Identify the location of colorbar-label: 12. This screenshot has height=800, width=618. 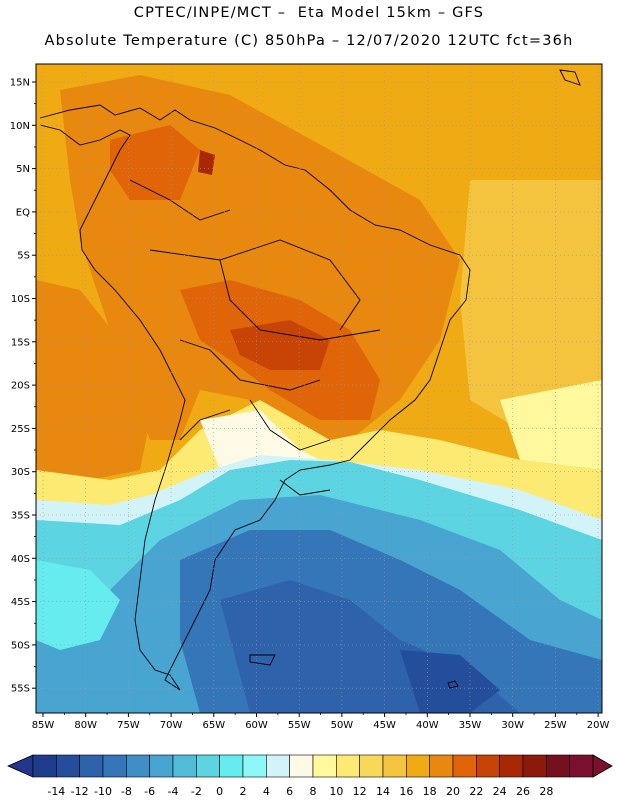
(360, 791).